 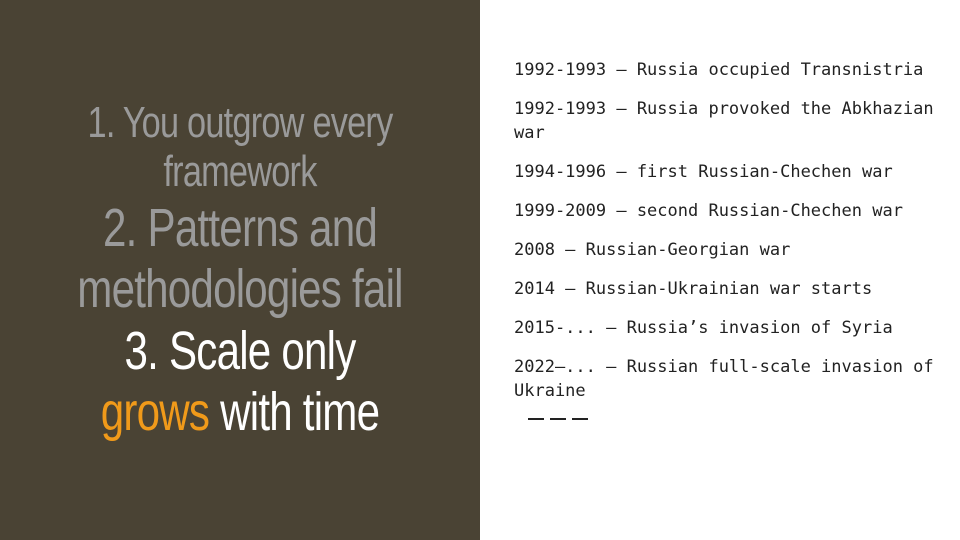 I want to click on point-three-suffix: with time, so click(x=294, y=411).